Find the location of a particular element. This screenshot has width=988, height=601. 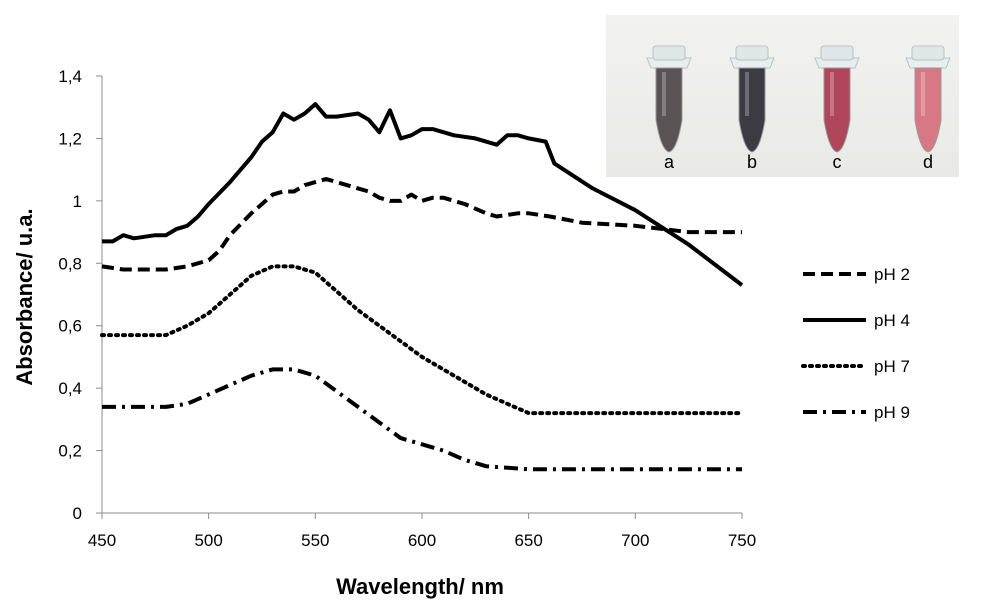

legend-label: pH 4 is located at coordinates (892, 320).